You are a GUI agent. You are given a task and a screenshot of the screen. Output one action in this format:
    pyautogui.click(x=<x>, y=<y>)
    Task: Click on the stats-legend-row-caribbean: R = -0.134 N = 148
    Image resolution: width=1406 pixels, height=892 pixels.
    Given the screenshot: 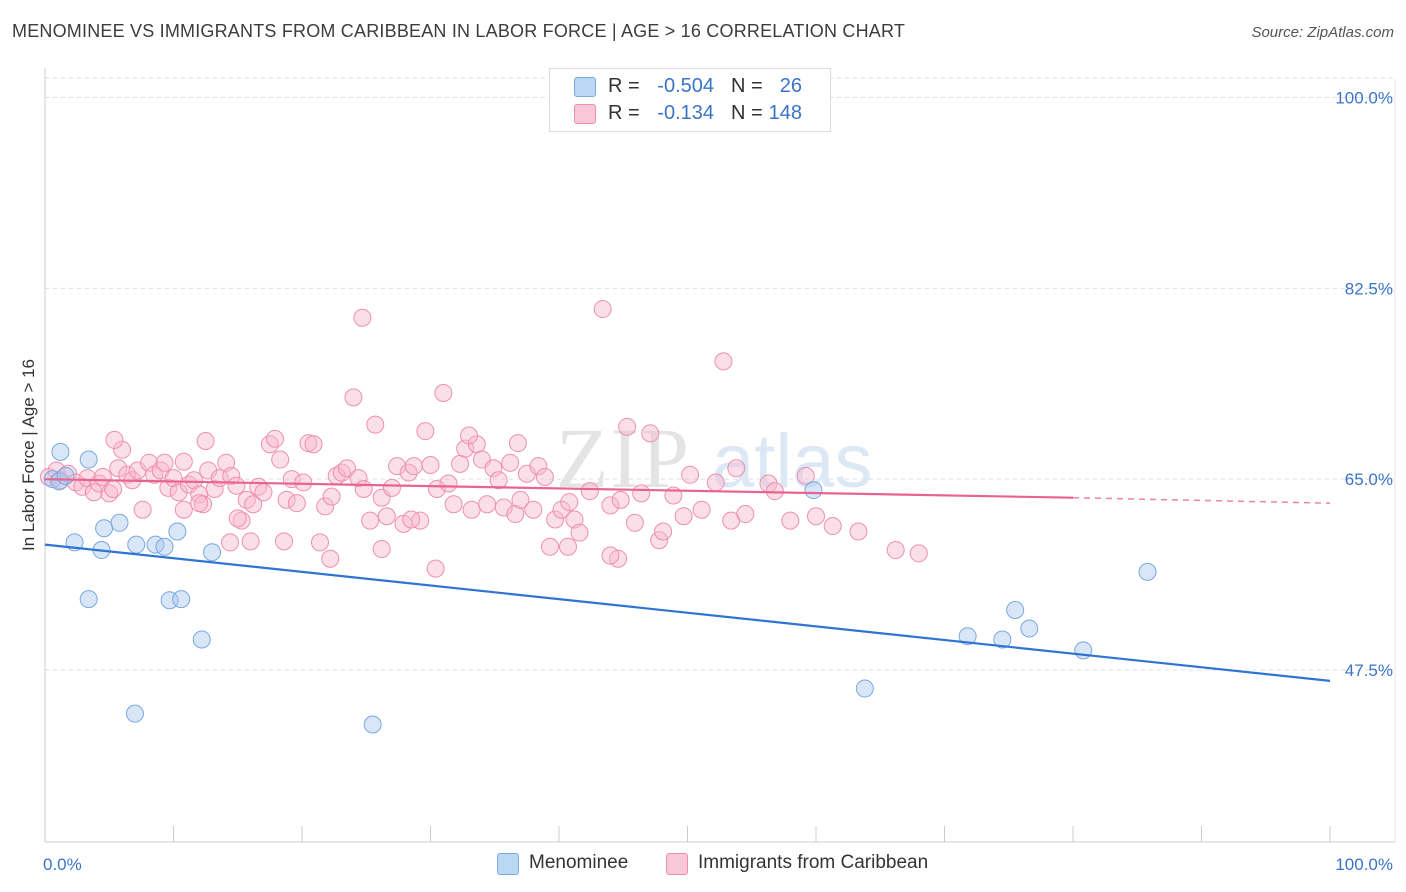 What is the action you would take?
    pyautogui.click(x=690, y=114)
    